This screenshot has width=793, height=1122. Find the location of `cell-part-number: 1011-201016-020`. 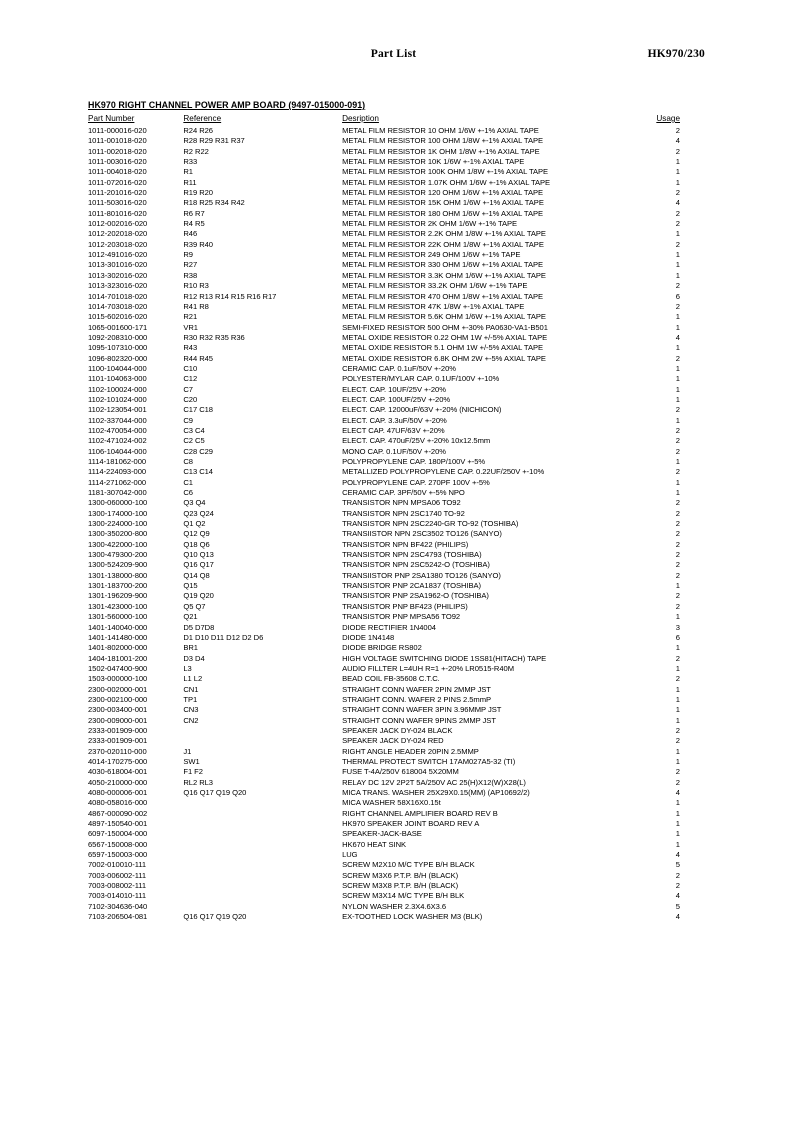

cell-part-number: 1011-201016-020 is located at coordinates (117, 193).